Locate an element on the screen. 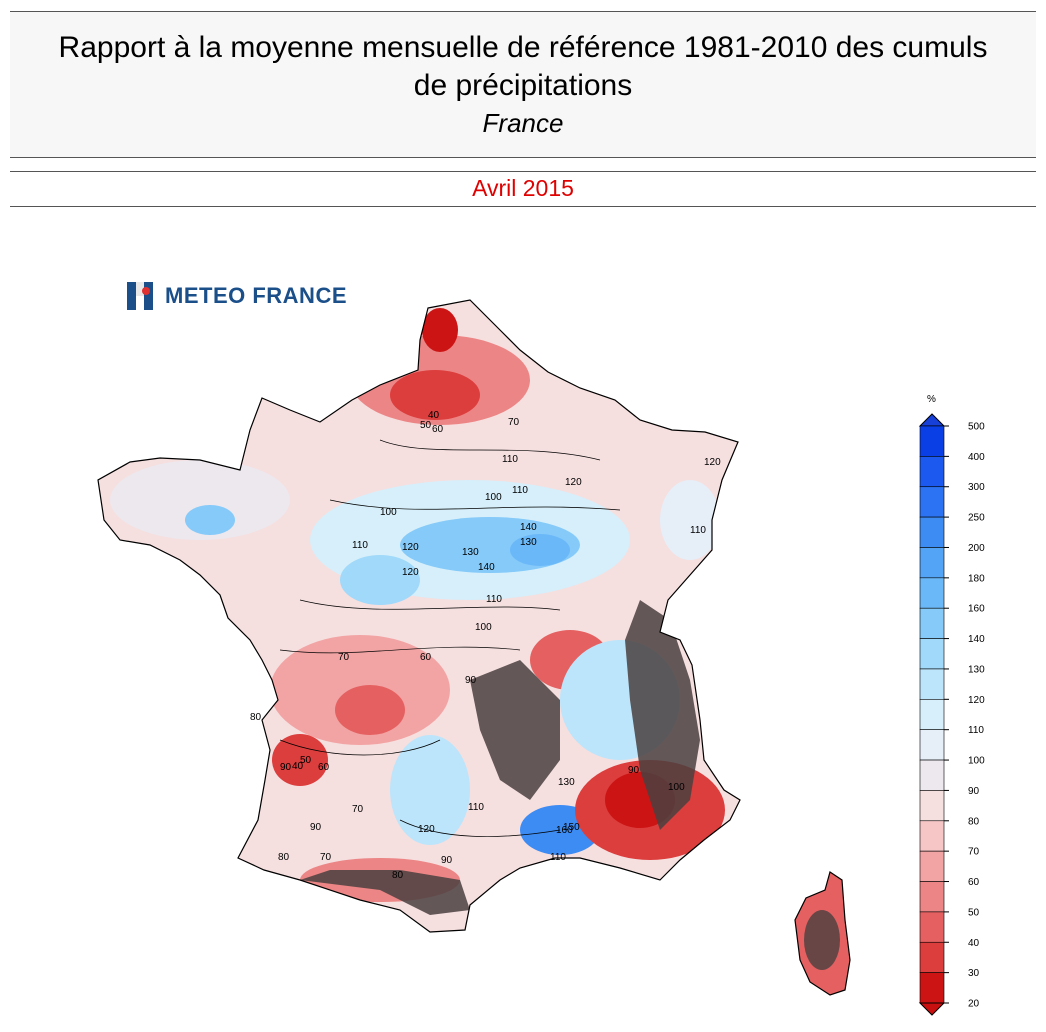 The width and height of the screenshot is (1046, 1032). corsica-outline is located at coordinates (822, 933).